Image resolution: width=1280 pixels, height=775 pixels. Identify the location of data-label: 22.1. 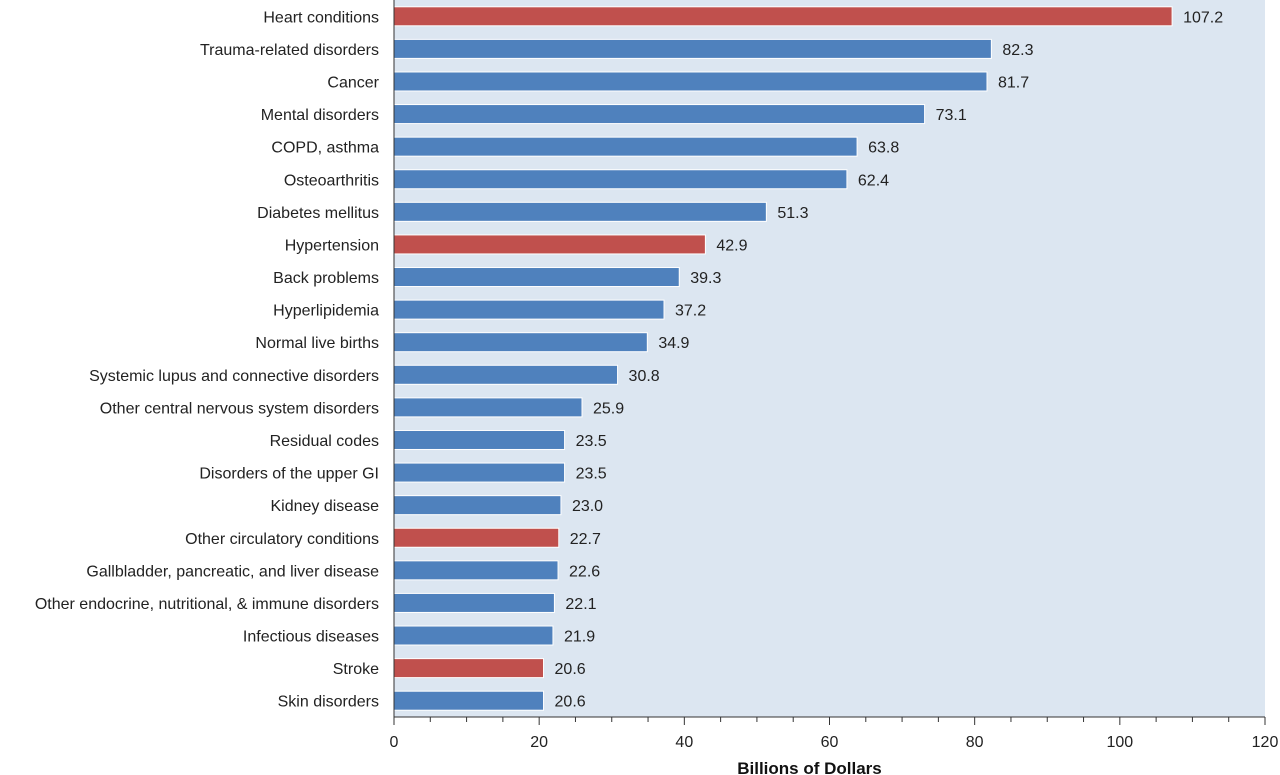
(580, 604).